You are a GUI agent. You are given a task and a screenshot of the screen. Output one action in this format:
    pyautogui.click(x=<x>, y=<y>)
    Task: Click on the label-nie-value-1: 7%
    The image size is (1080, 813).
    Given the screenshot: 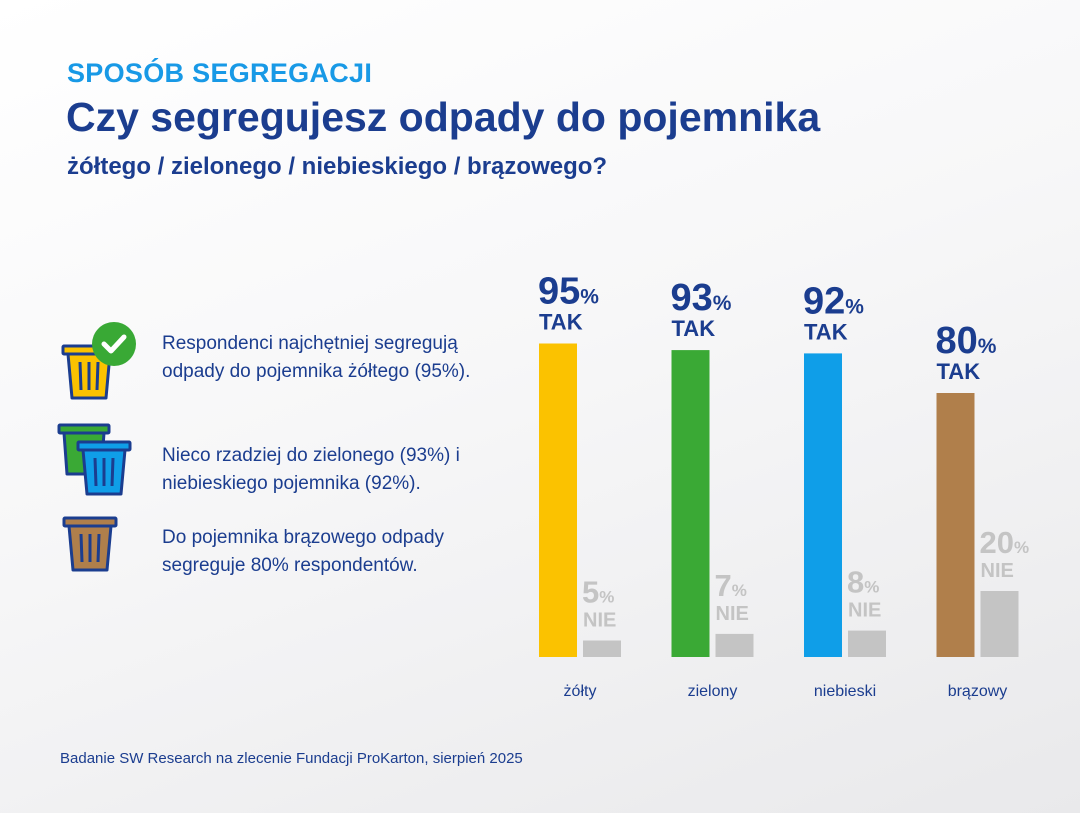 What is the action you would take?
    pyautogui.click(x=731, y=585)
    